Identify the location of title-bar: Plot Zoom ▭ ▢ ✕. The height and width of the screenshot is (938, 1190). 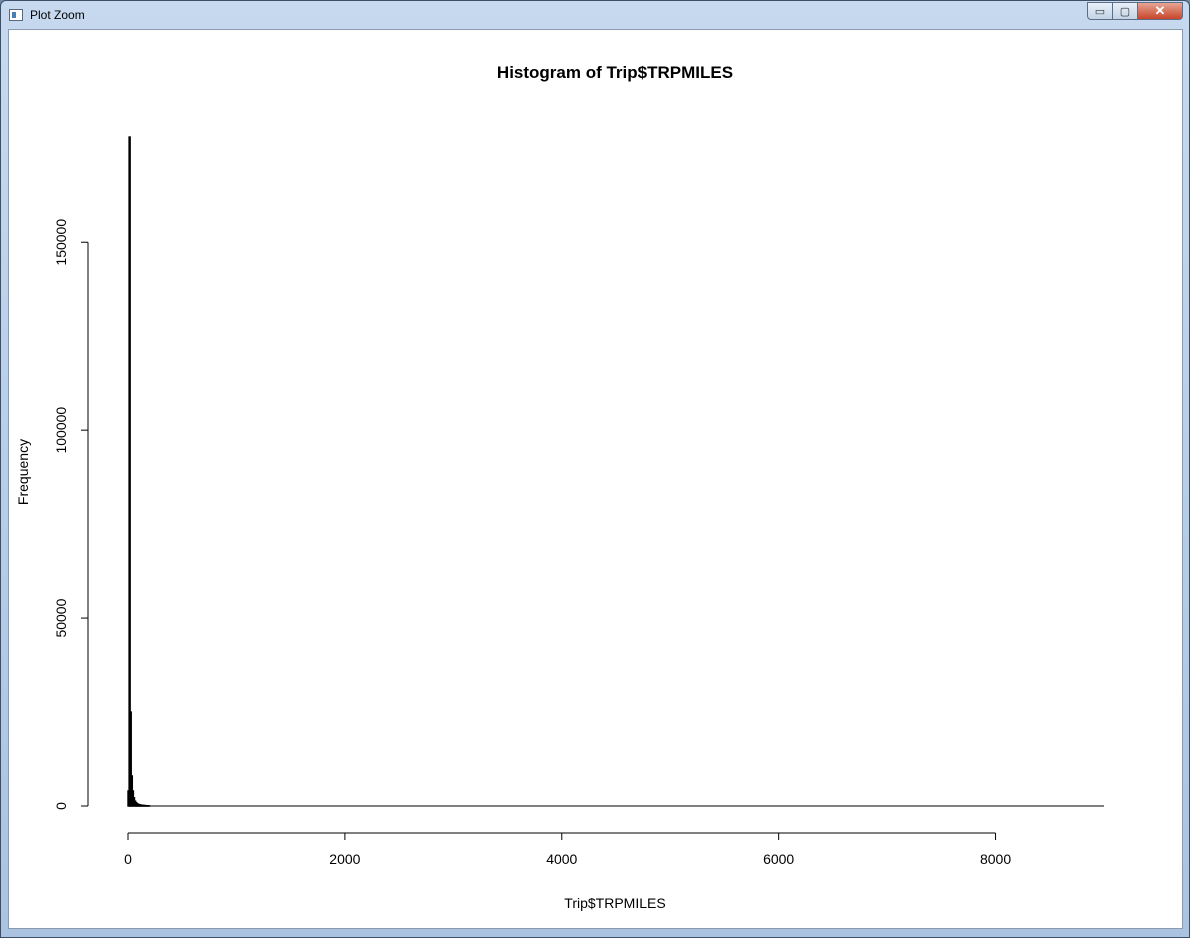
(595, 15).